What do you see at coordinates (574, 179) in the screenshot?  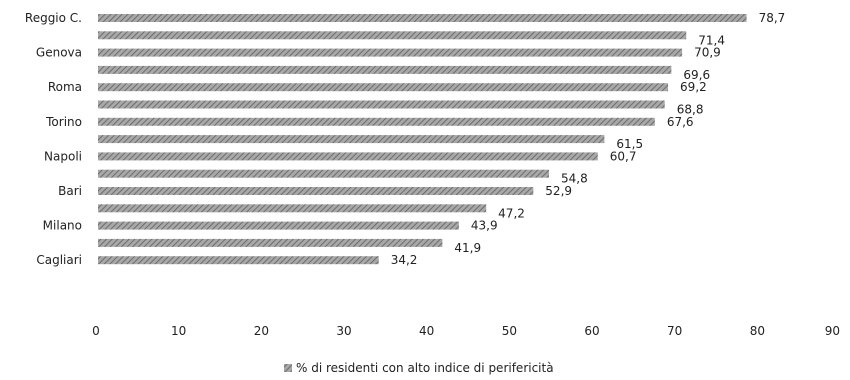 I see `data-label: 54,8` at bounding box center [574, 179].